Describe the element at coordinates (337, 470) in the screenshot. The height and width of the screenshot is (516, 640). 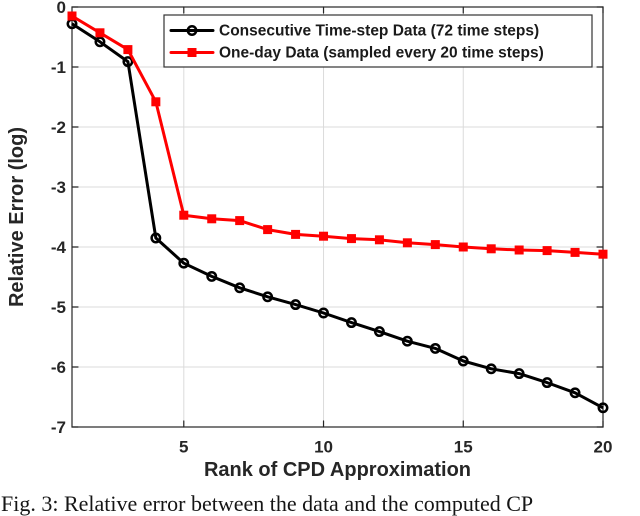
I see `svg-text: Rank of CPD Approximation` at that location.